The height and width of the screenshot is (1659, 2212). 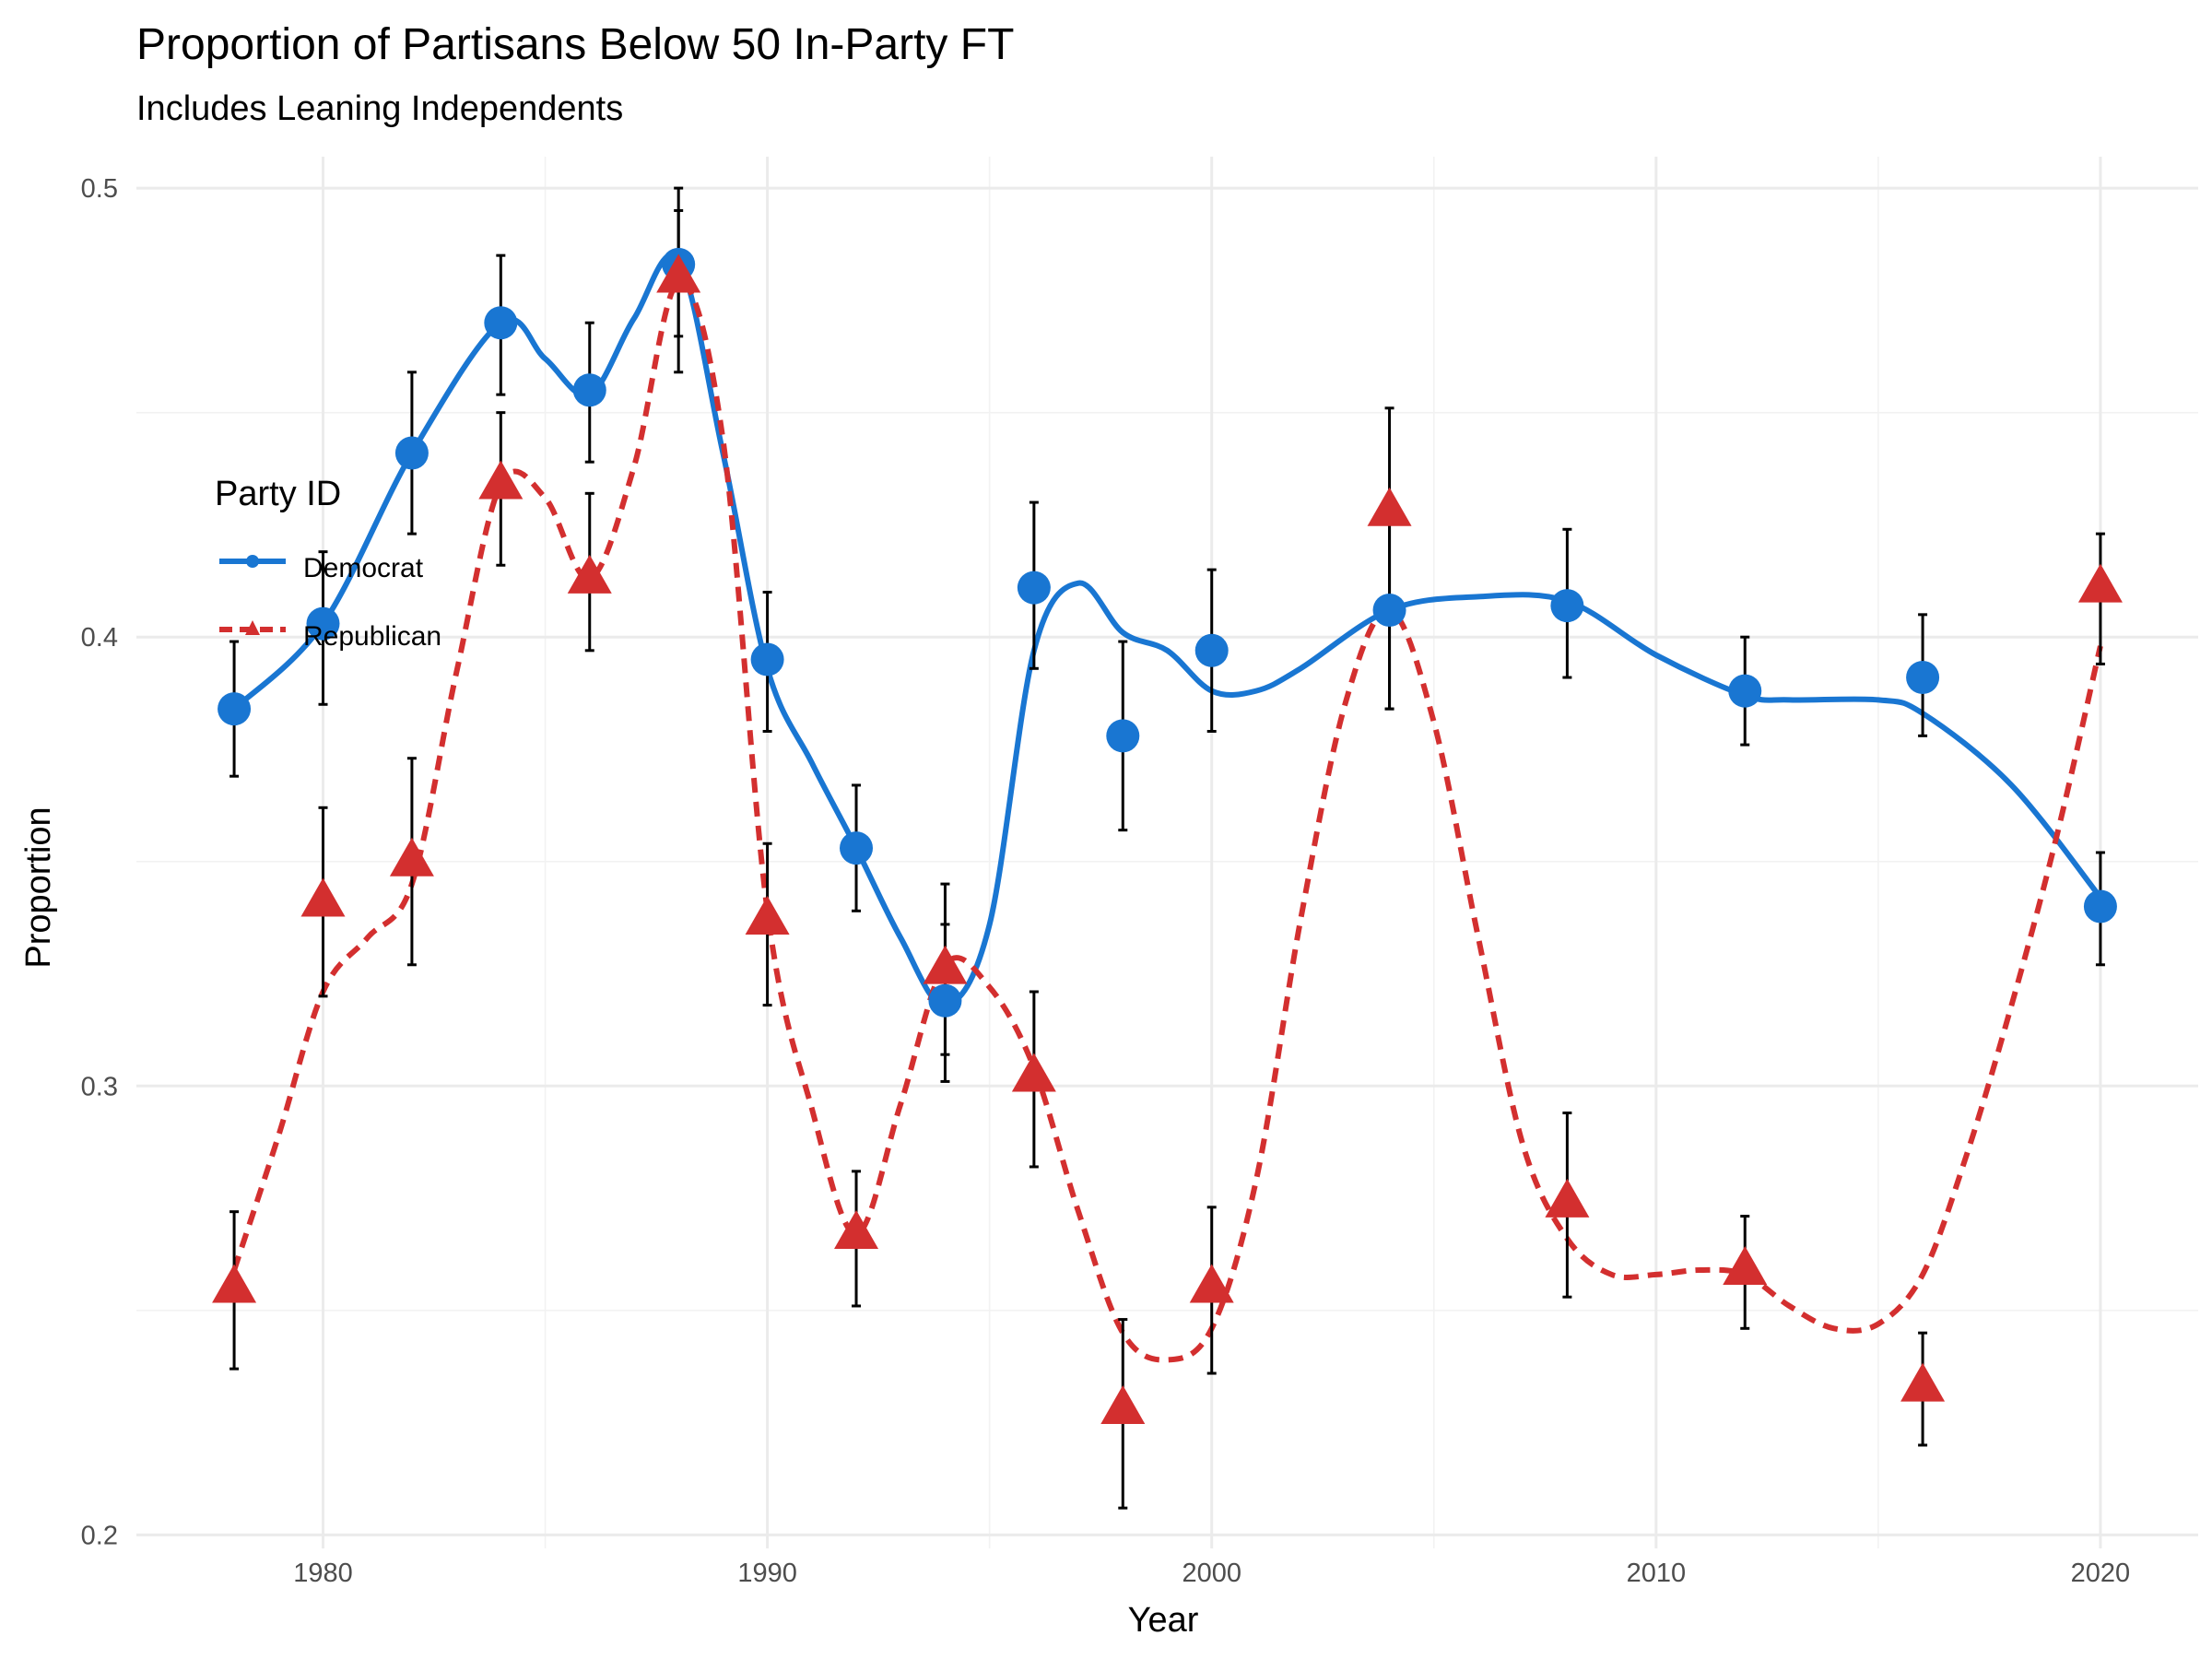 I want to click on y-axis-ticks: 0.2 0.3 0.4 0.5, so click(x=99, y=862).